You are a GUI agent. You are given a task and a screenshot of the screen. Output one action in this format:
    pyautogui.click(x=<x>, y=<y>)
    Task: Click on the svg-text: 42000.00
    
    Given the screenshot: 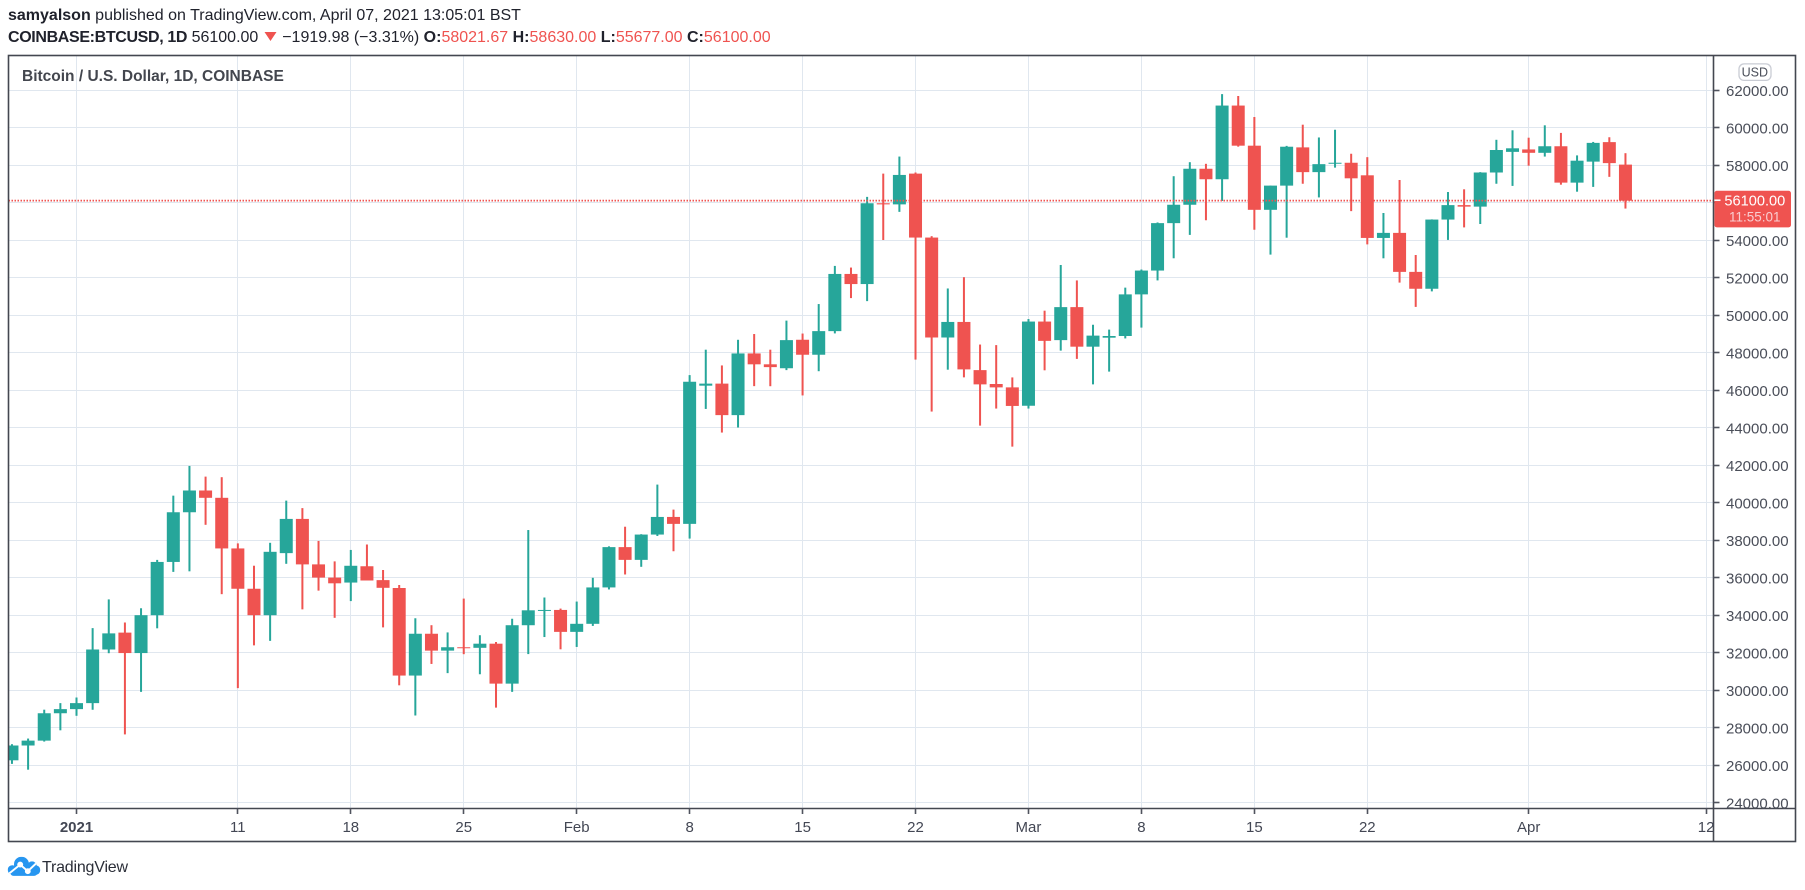 What is the action you would take?
    pyautogui.click(x=1757, y=466)
    